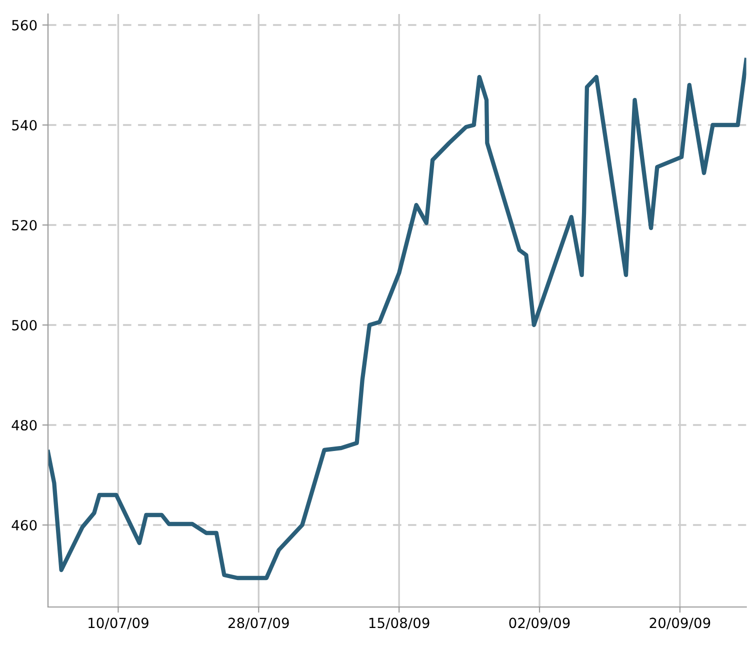 This screenshot has height=669, width=747. What do you see at coordinates (399, 624) in the screenshot?
I see `x-tick-label: 15/08/09` at bounding box center [399, 624].